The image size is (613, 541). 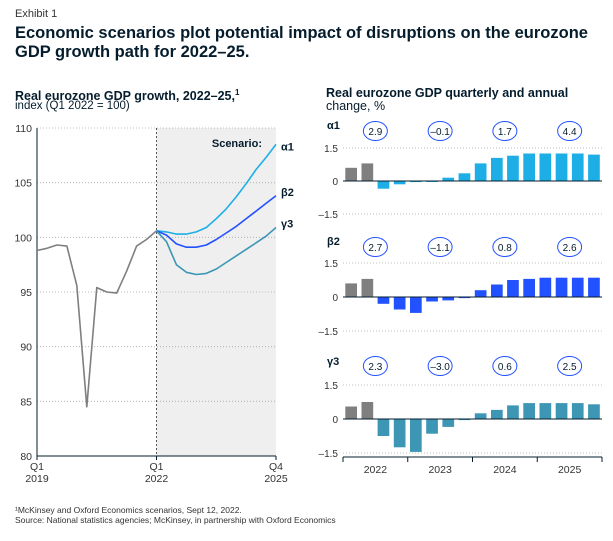 I want to click on y-tick-label: 105, so click(x=23, y=184).